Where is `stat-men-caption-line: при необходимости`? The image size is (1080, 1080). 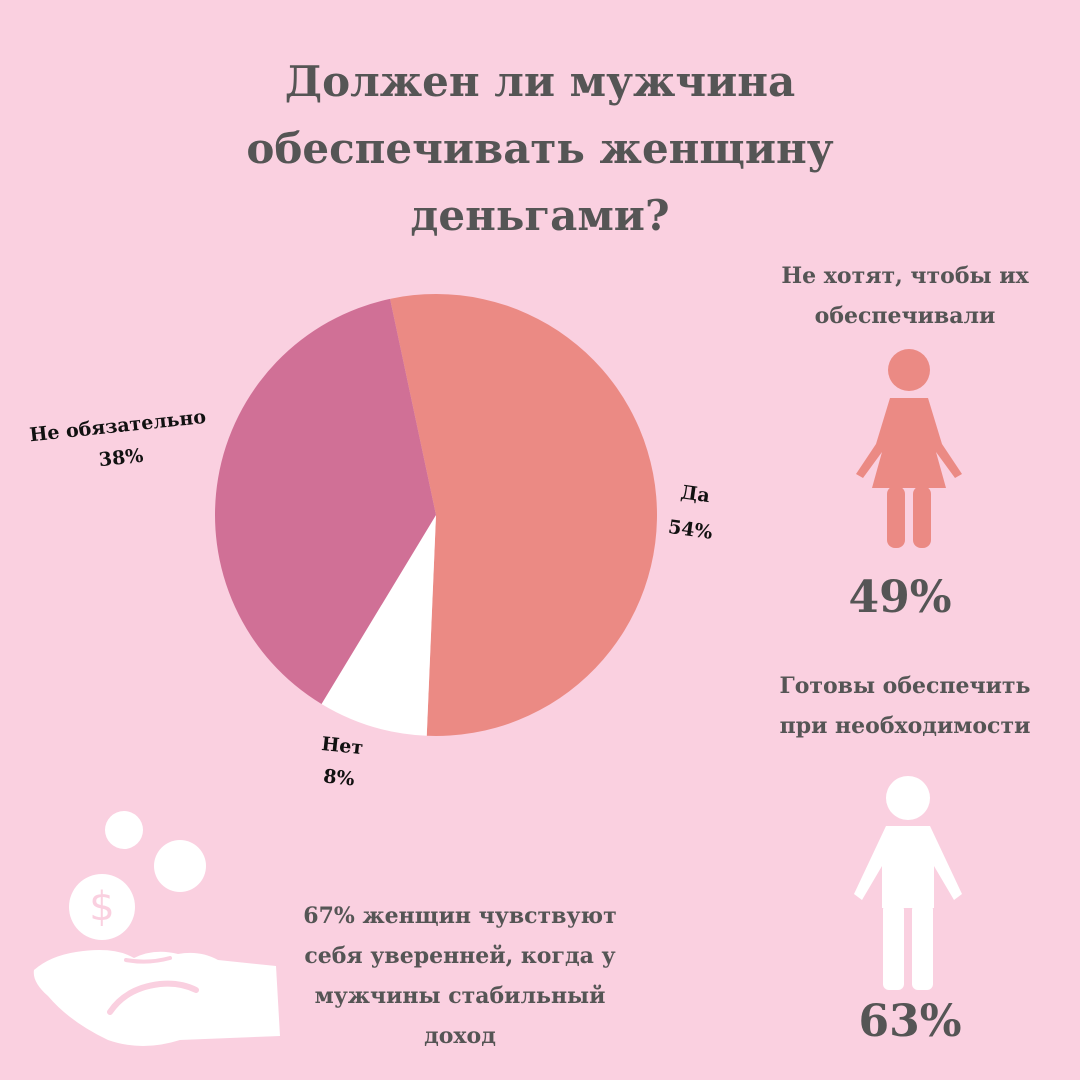
stat-men-caption-line: при необходимости is located at coordinates (905, 726).